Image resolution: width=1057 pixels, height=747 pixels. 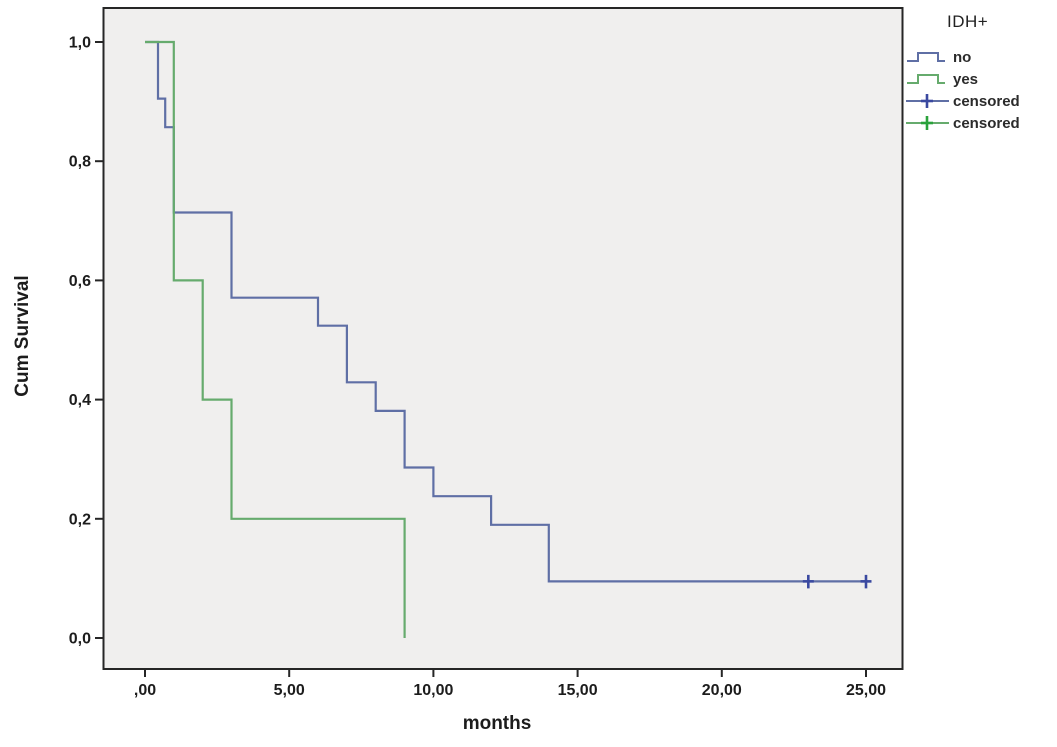 What do you see at coordinates (497, 723) in the screenshot?
I see `x-axis-title: months` at bounding box center [497, 723].